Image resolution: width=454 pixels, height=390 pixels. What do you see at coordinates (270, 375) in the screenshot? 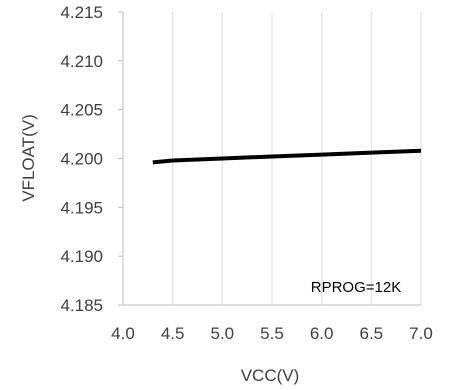
I see `x-axis-title: VCC(V)` at bounding box center [270, 375].